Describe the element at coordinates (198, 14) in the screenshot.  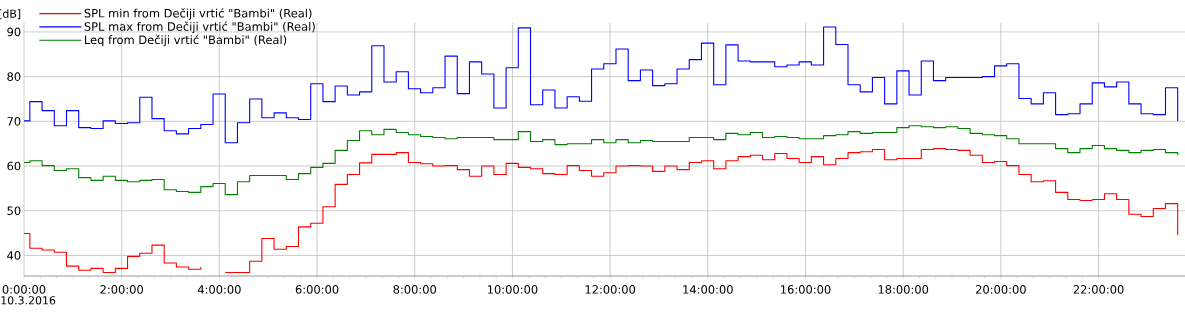
I see `legend-label: SPL min from Dečiji vrtić "Bambi" (Real)` at that location.